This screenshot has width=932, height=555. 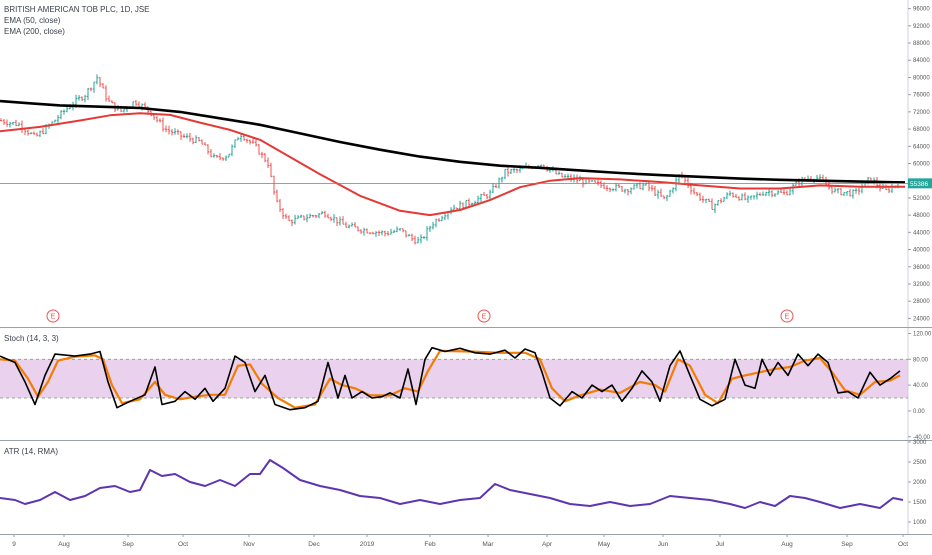 What do you see at coordinates (921, 251) in the screenshot?
I see `price-axis-label: 40000` at bounding box center [921, 251].